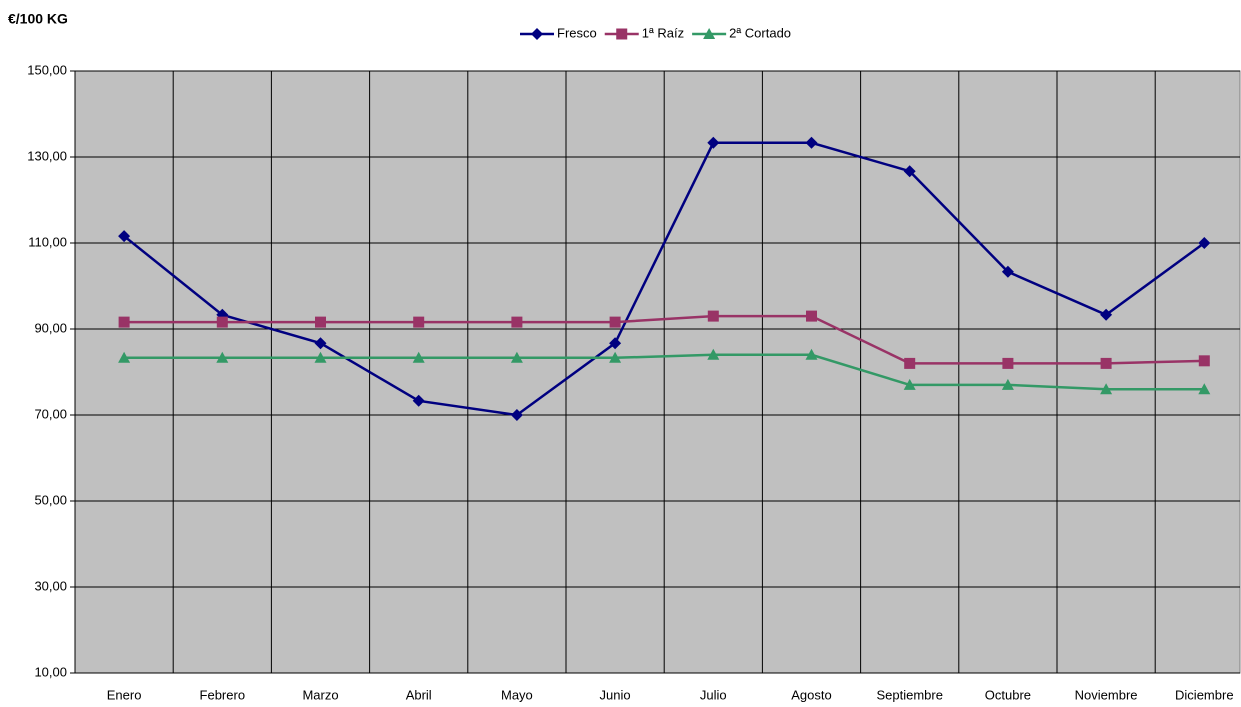  What do you see at coordinates (50, 585) in the screenshot?
I see `y-tick-label: 30,00` at bounding box center [50, 585].